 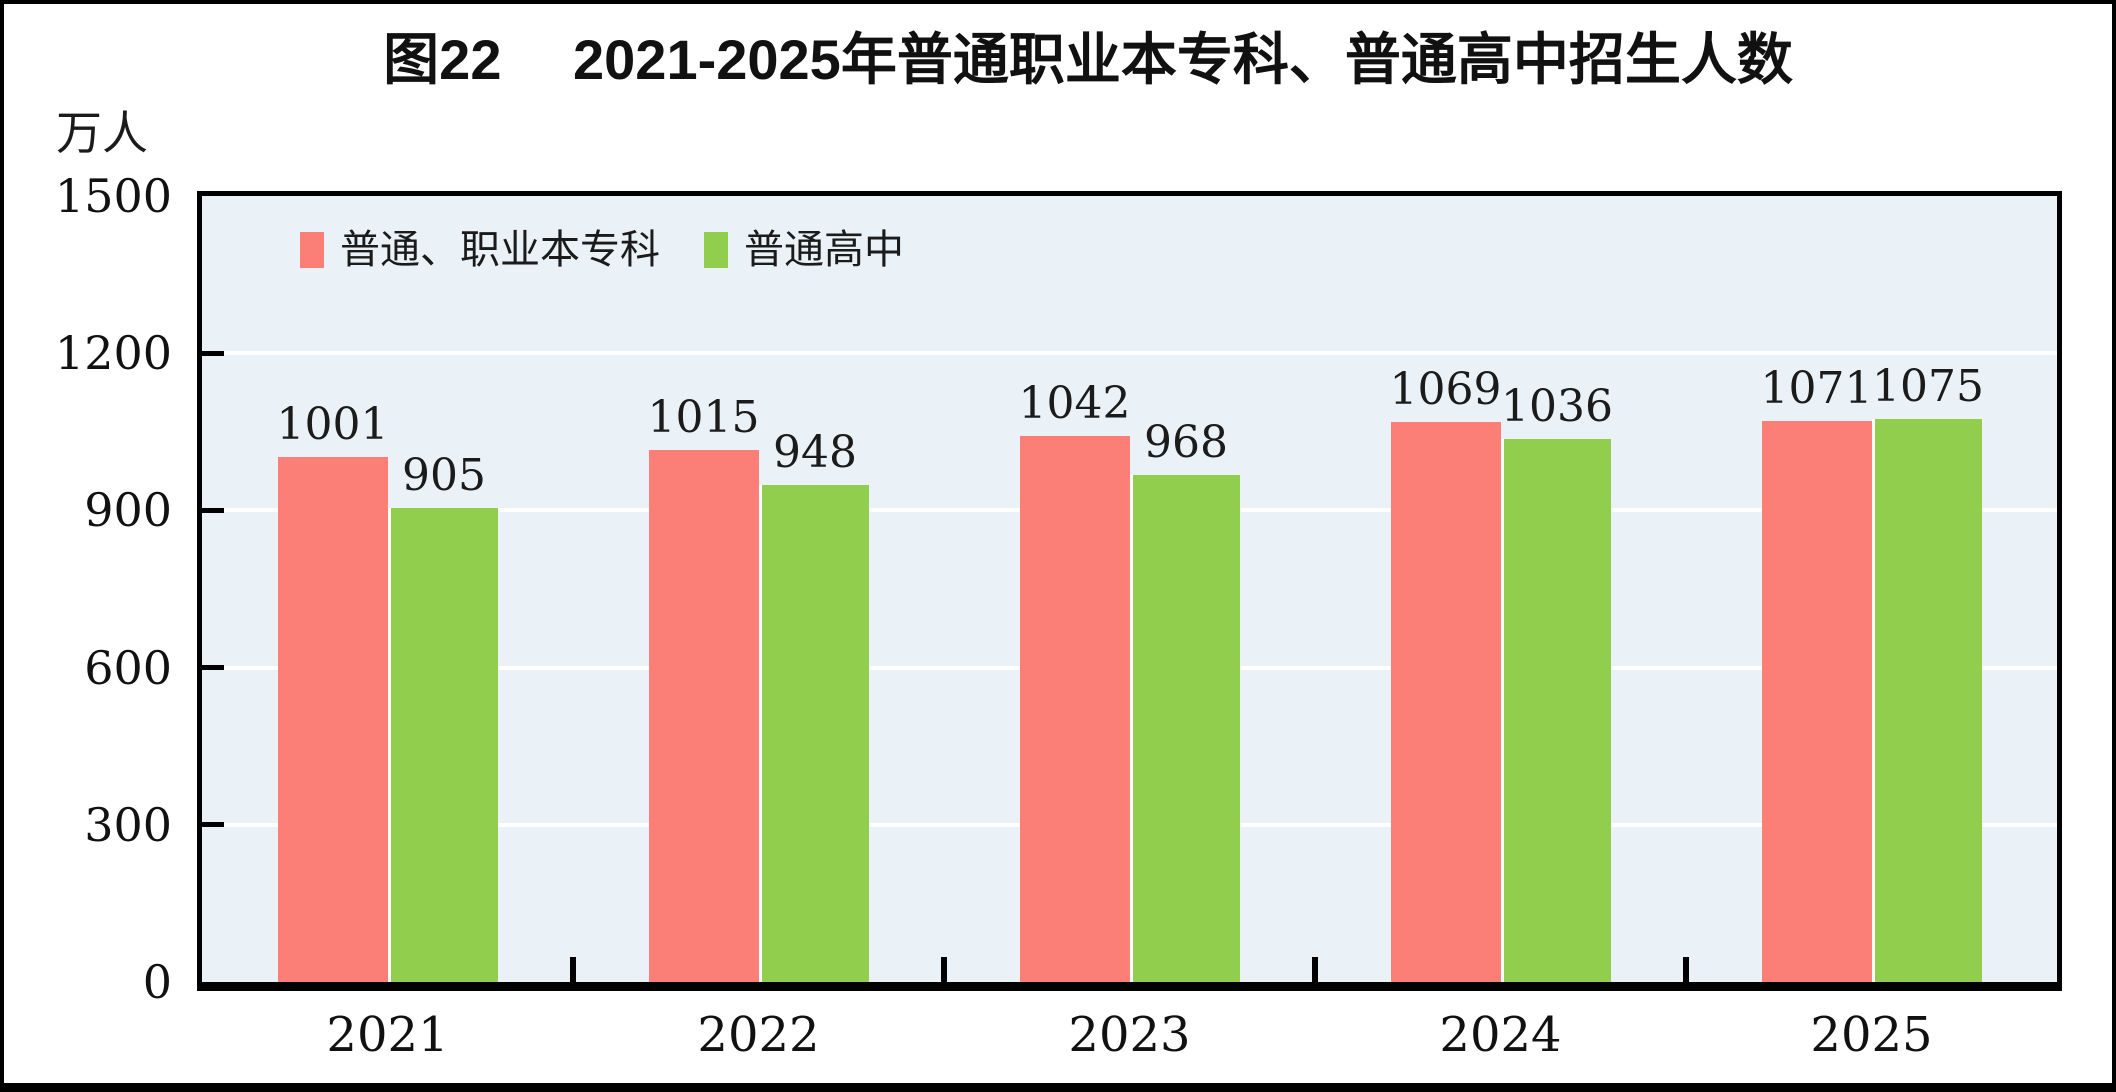 I want to click on legend-item-gaozhong: 普通高中, so click(x=804, y=250).